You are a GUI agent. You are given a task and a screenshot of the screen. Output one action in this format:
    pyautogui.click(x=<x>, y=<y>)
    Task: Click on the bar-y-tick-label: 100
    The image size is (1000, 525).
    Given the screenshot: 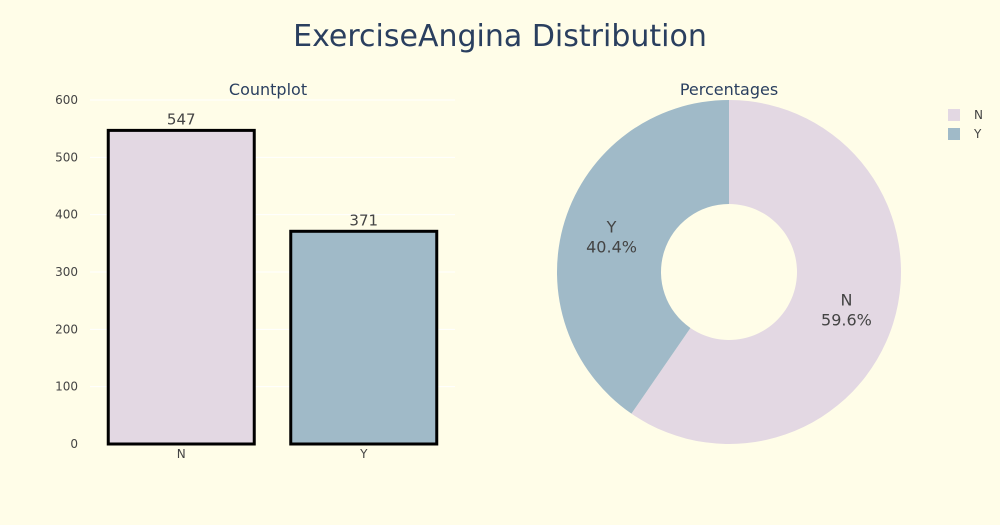 What is the action you would take?
    pyautogui.click(x=66, y=387)
    